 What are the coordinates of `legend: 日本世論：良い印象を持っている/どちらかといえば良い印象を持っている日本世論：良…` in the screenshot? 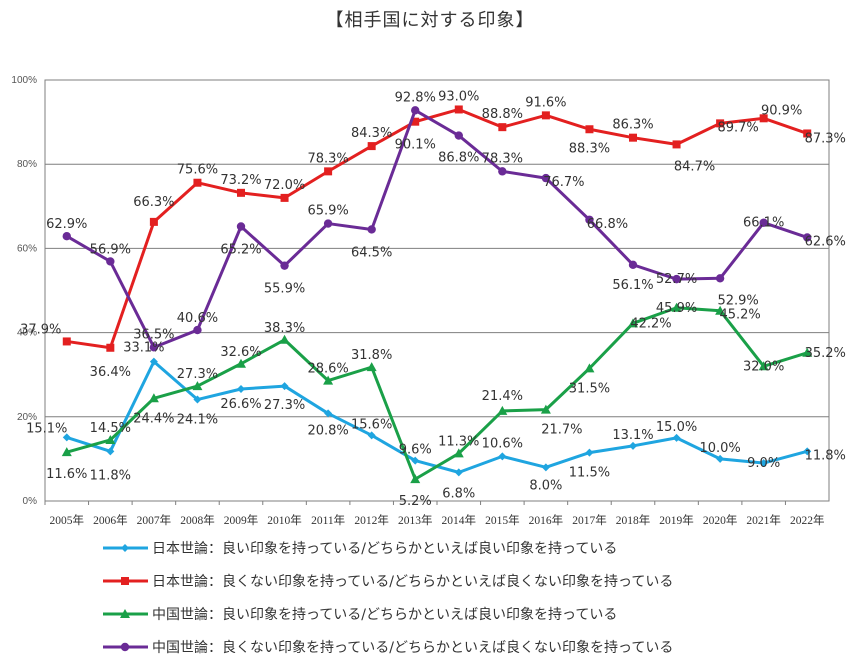 It's located at (388, 598).